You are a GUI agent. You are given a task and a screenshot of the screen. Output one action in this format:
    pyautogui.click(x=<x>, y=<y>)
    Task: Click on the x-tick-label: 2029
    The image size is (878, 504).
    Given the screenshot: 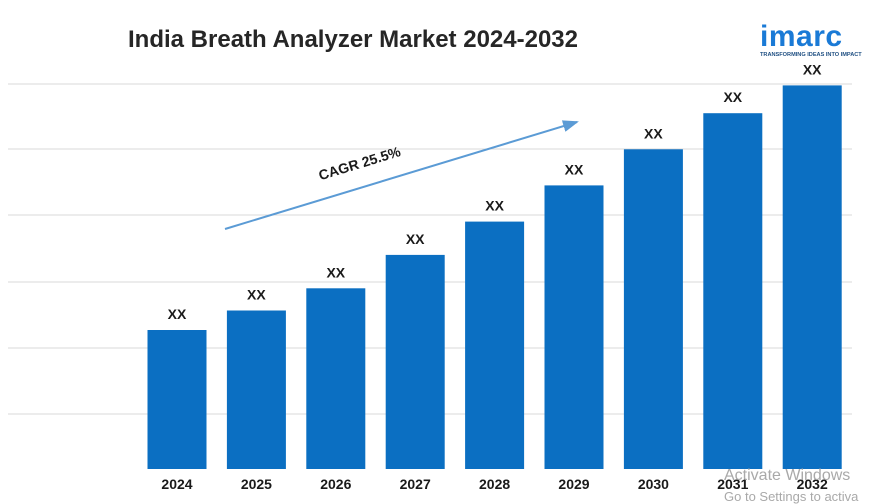 What is the action you would take?
    pyautogui.click(x=573, y=484)
    